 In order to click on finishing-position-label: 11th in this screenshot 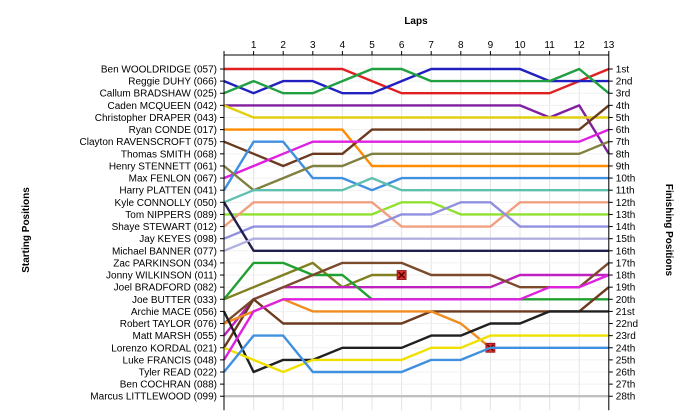, I will do `click(625, 191)`.